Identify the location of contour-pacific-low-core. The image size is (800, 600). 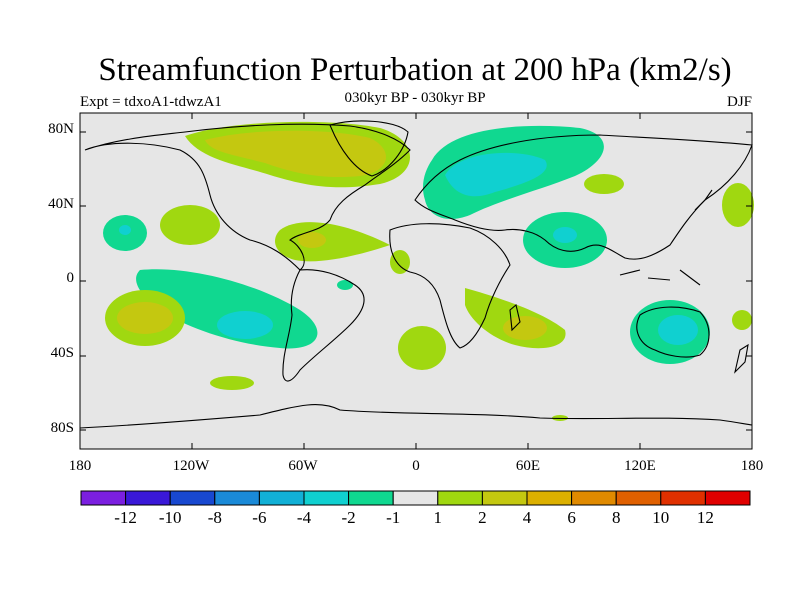
(125, 230).